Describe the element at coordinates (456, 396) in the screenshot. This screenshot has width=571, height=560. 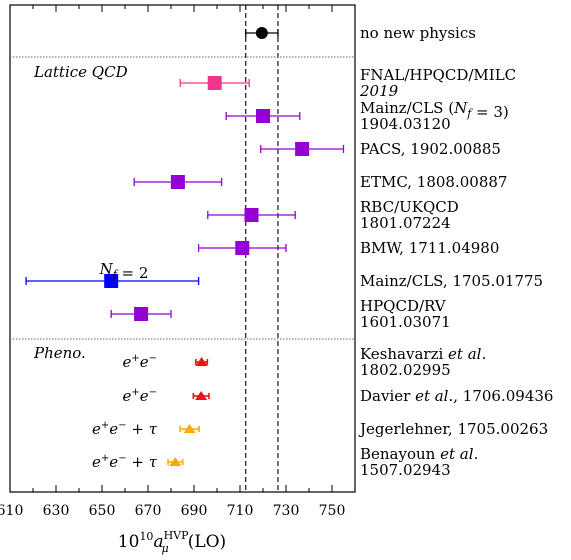
I see `point-label: Davier et al., 1706.09436` at that location.